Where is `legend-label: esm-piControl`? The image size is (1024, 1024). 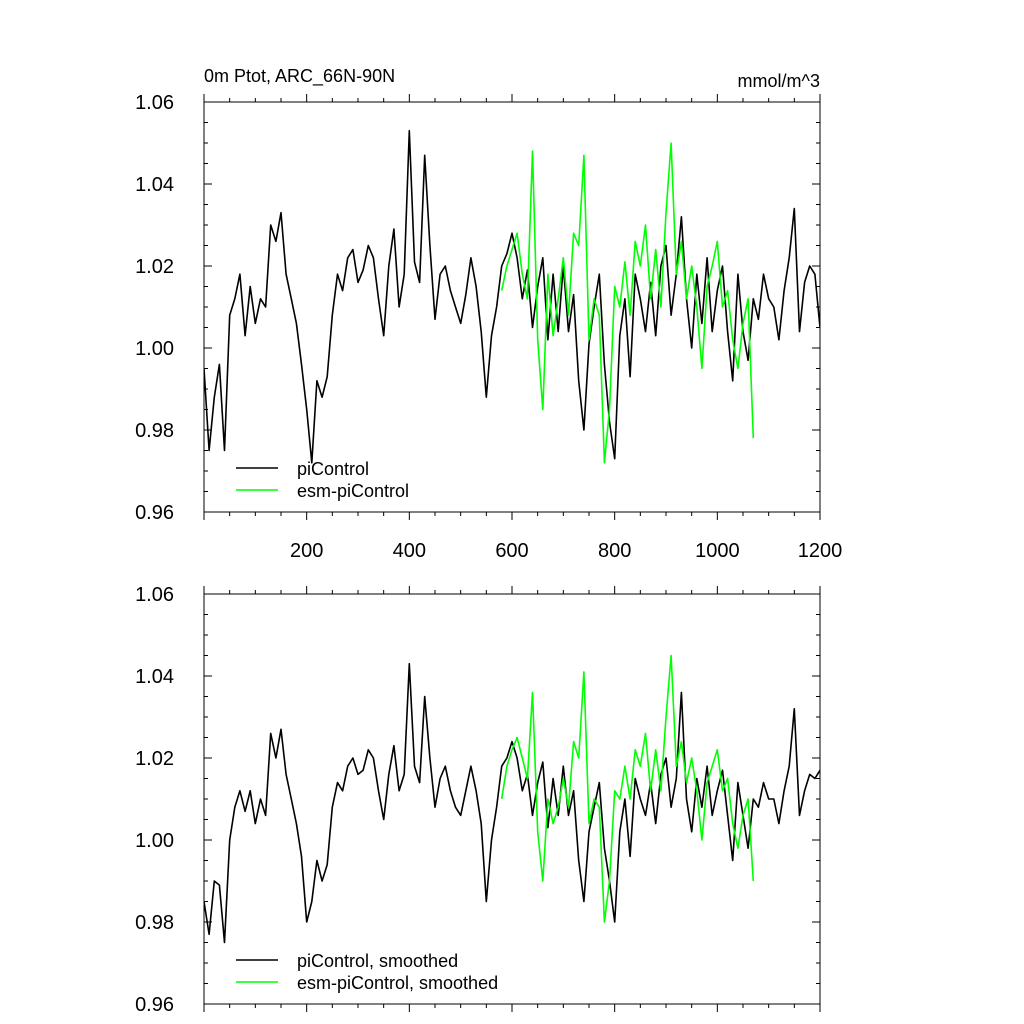 legend-label: esm-piControl is located at coordinates (353, 491).